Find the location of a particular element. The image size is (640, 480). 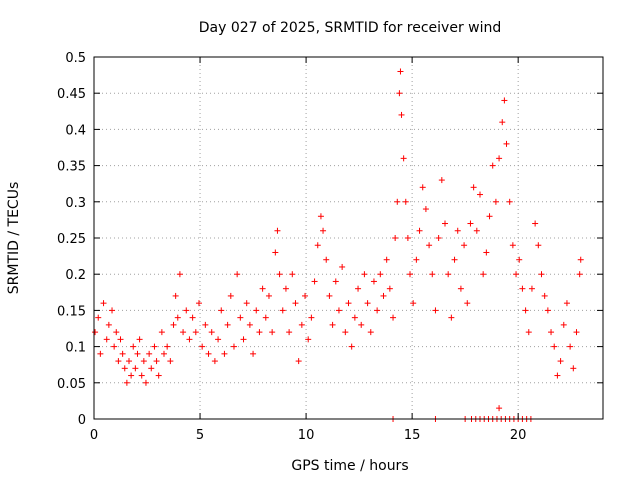

y-tick-label: 0.4 is located at coordinates (75, 130).